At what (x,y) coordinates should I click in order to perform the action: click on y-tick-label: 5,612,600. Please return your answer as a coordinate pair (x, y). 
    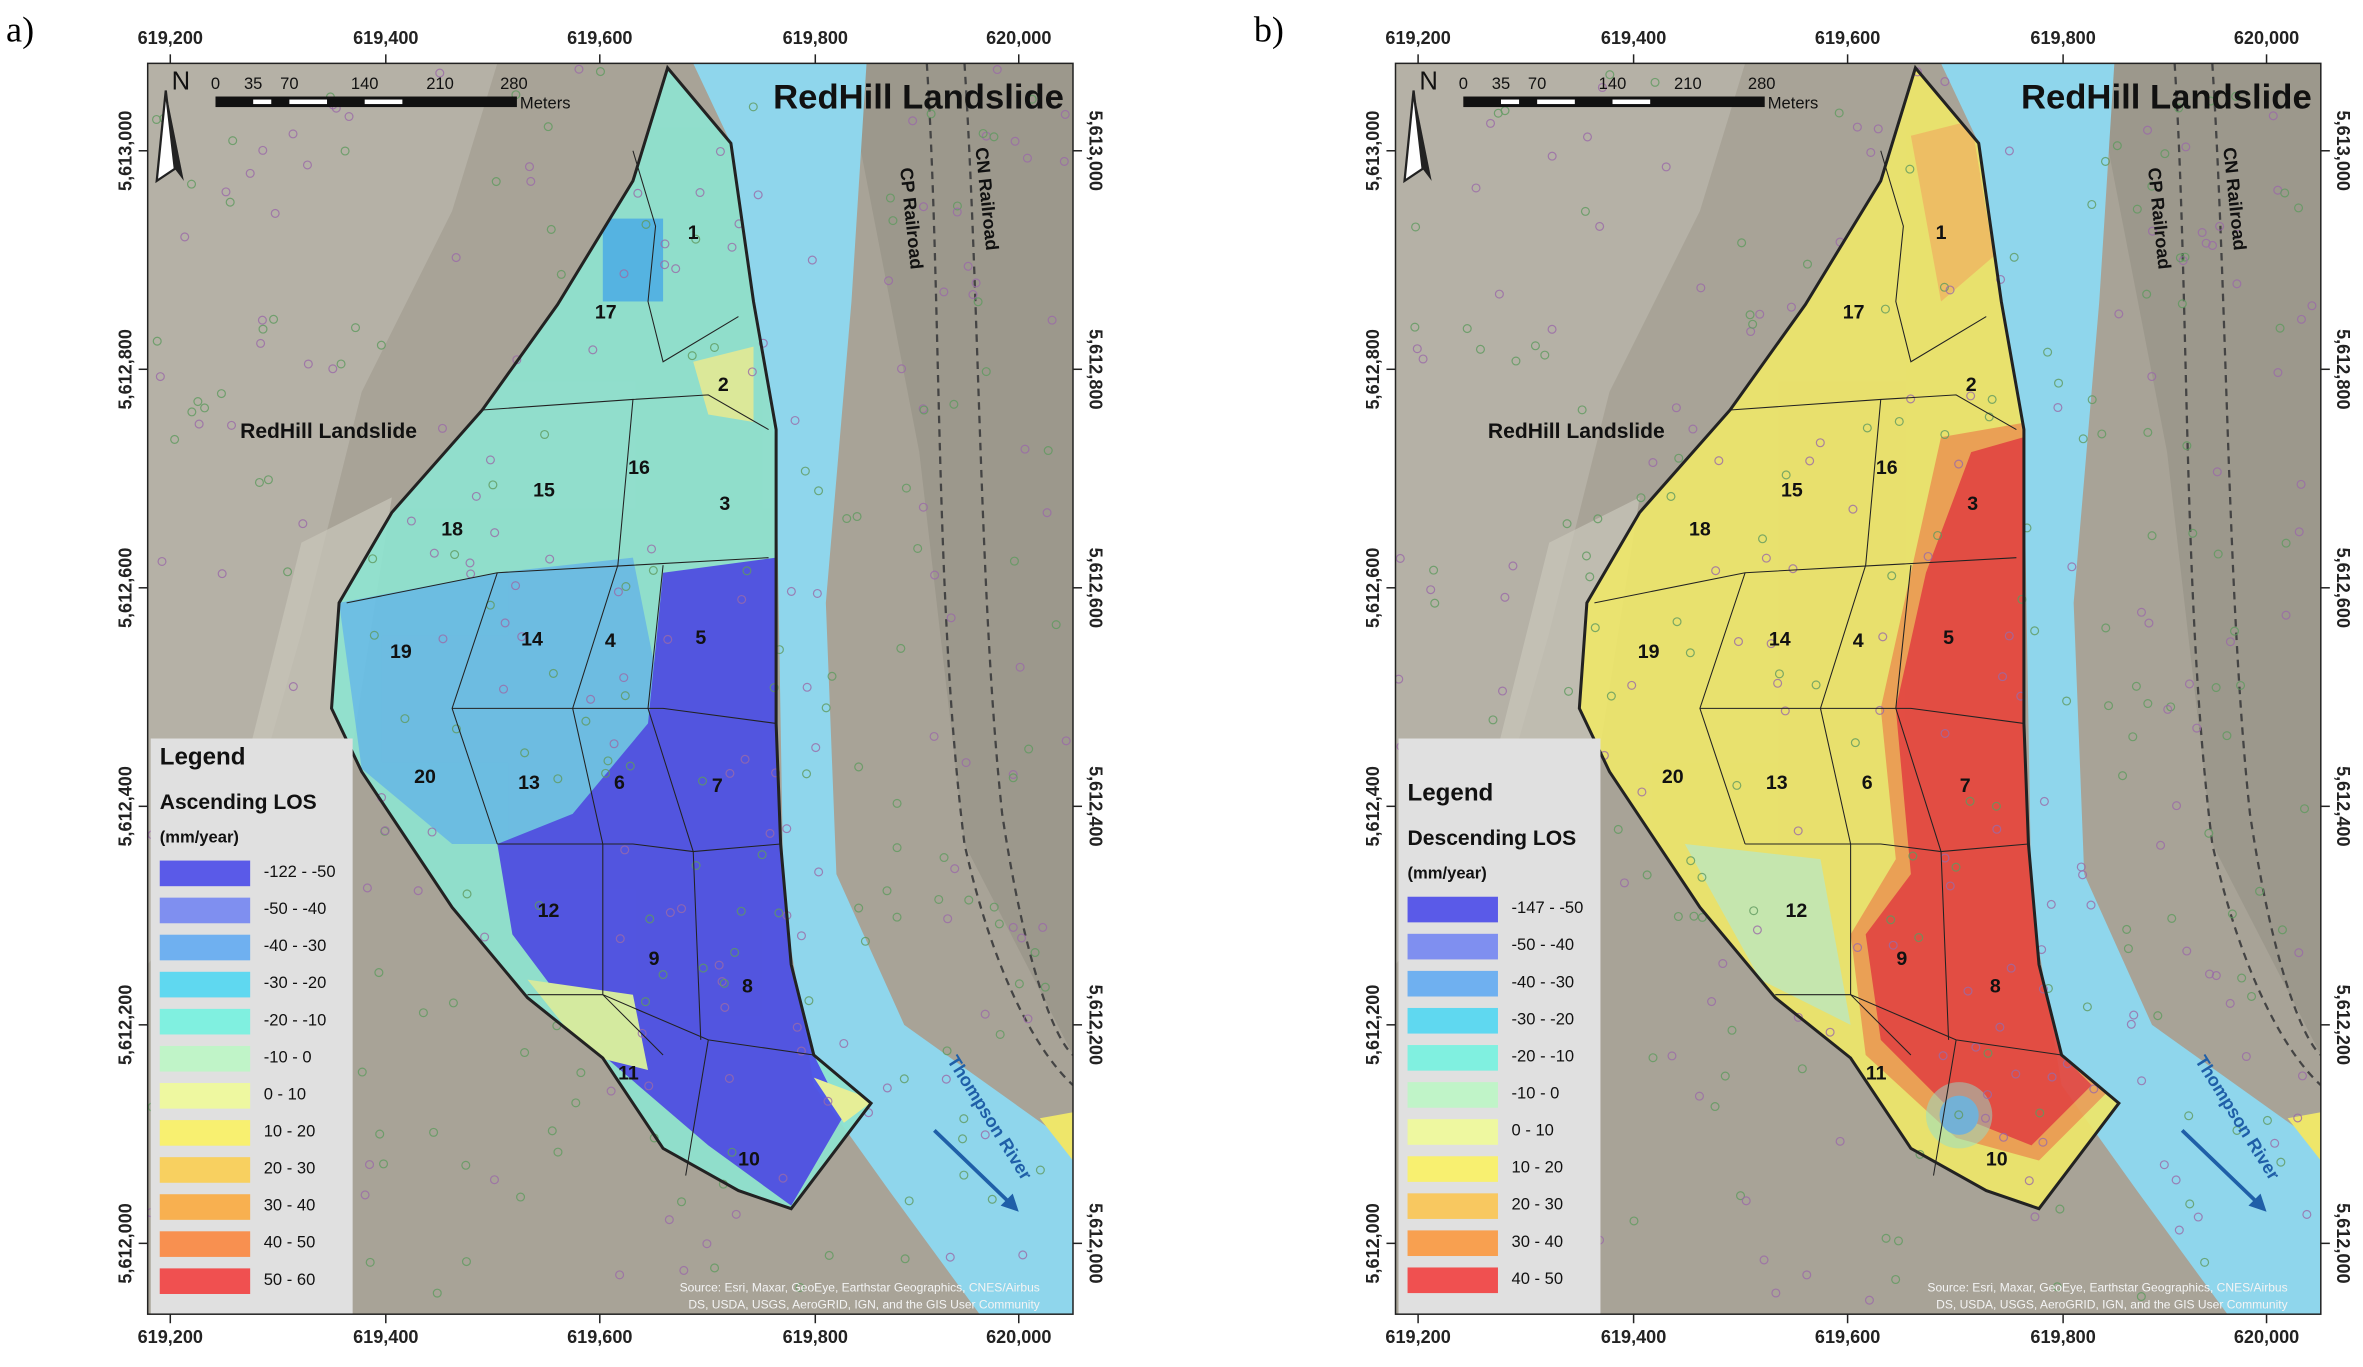
    Looking at the image, I should click on (125, 588).